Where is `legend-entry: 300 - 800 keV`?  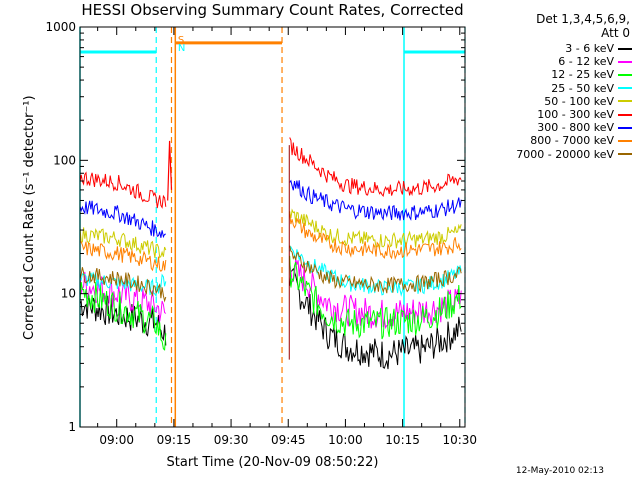
legend-entry: 300 - 800 keV is located at coordinates (584, 127).